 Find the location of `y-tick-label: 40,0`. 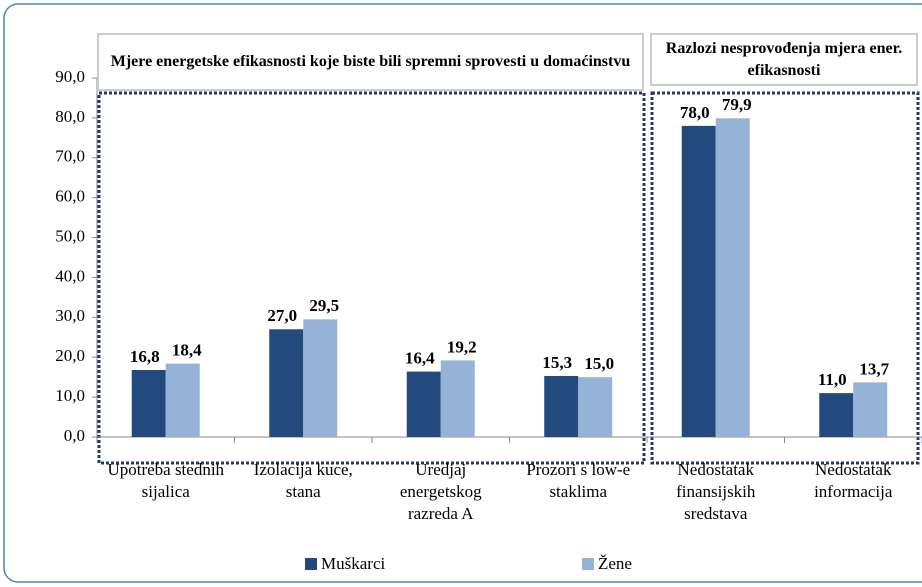

y-tick-label: 40,0 is located at coordinates (70, 275).